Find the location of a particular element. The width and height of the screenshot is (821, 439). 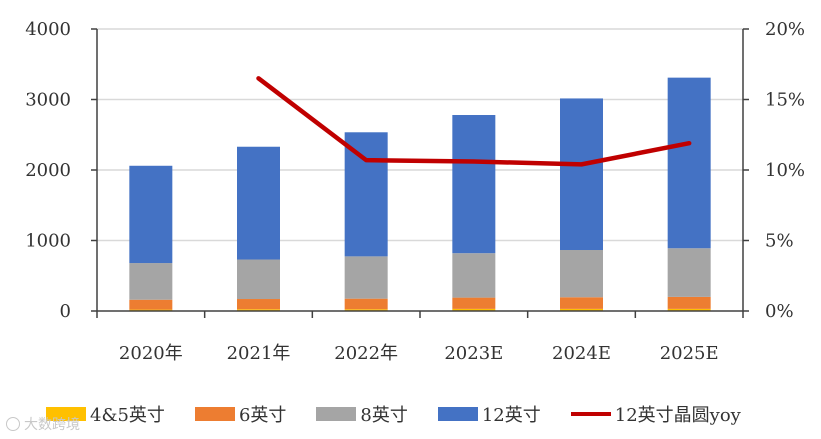

right-axis-ticks: 0% 5% 10% 15% 20% is located at coordinates (785, 170).